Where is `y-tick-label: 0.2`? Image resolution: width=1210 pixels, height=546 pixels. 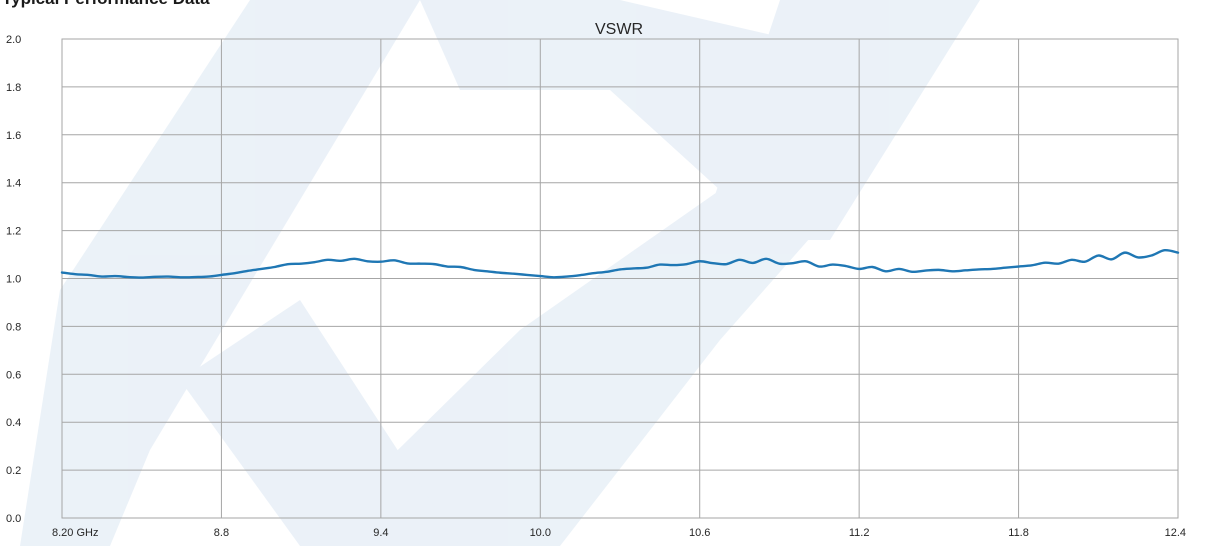
y-tick-label: 0.2 is located at coordinates (13, 471).